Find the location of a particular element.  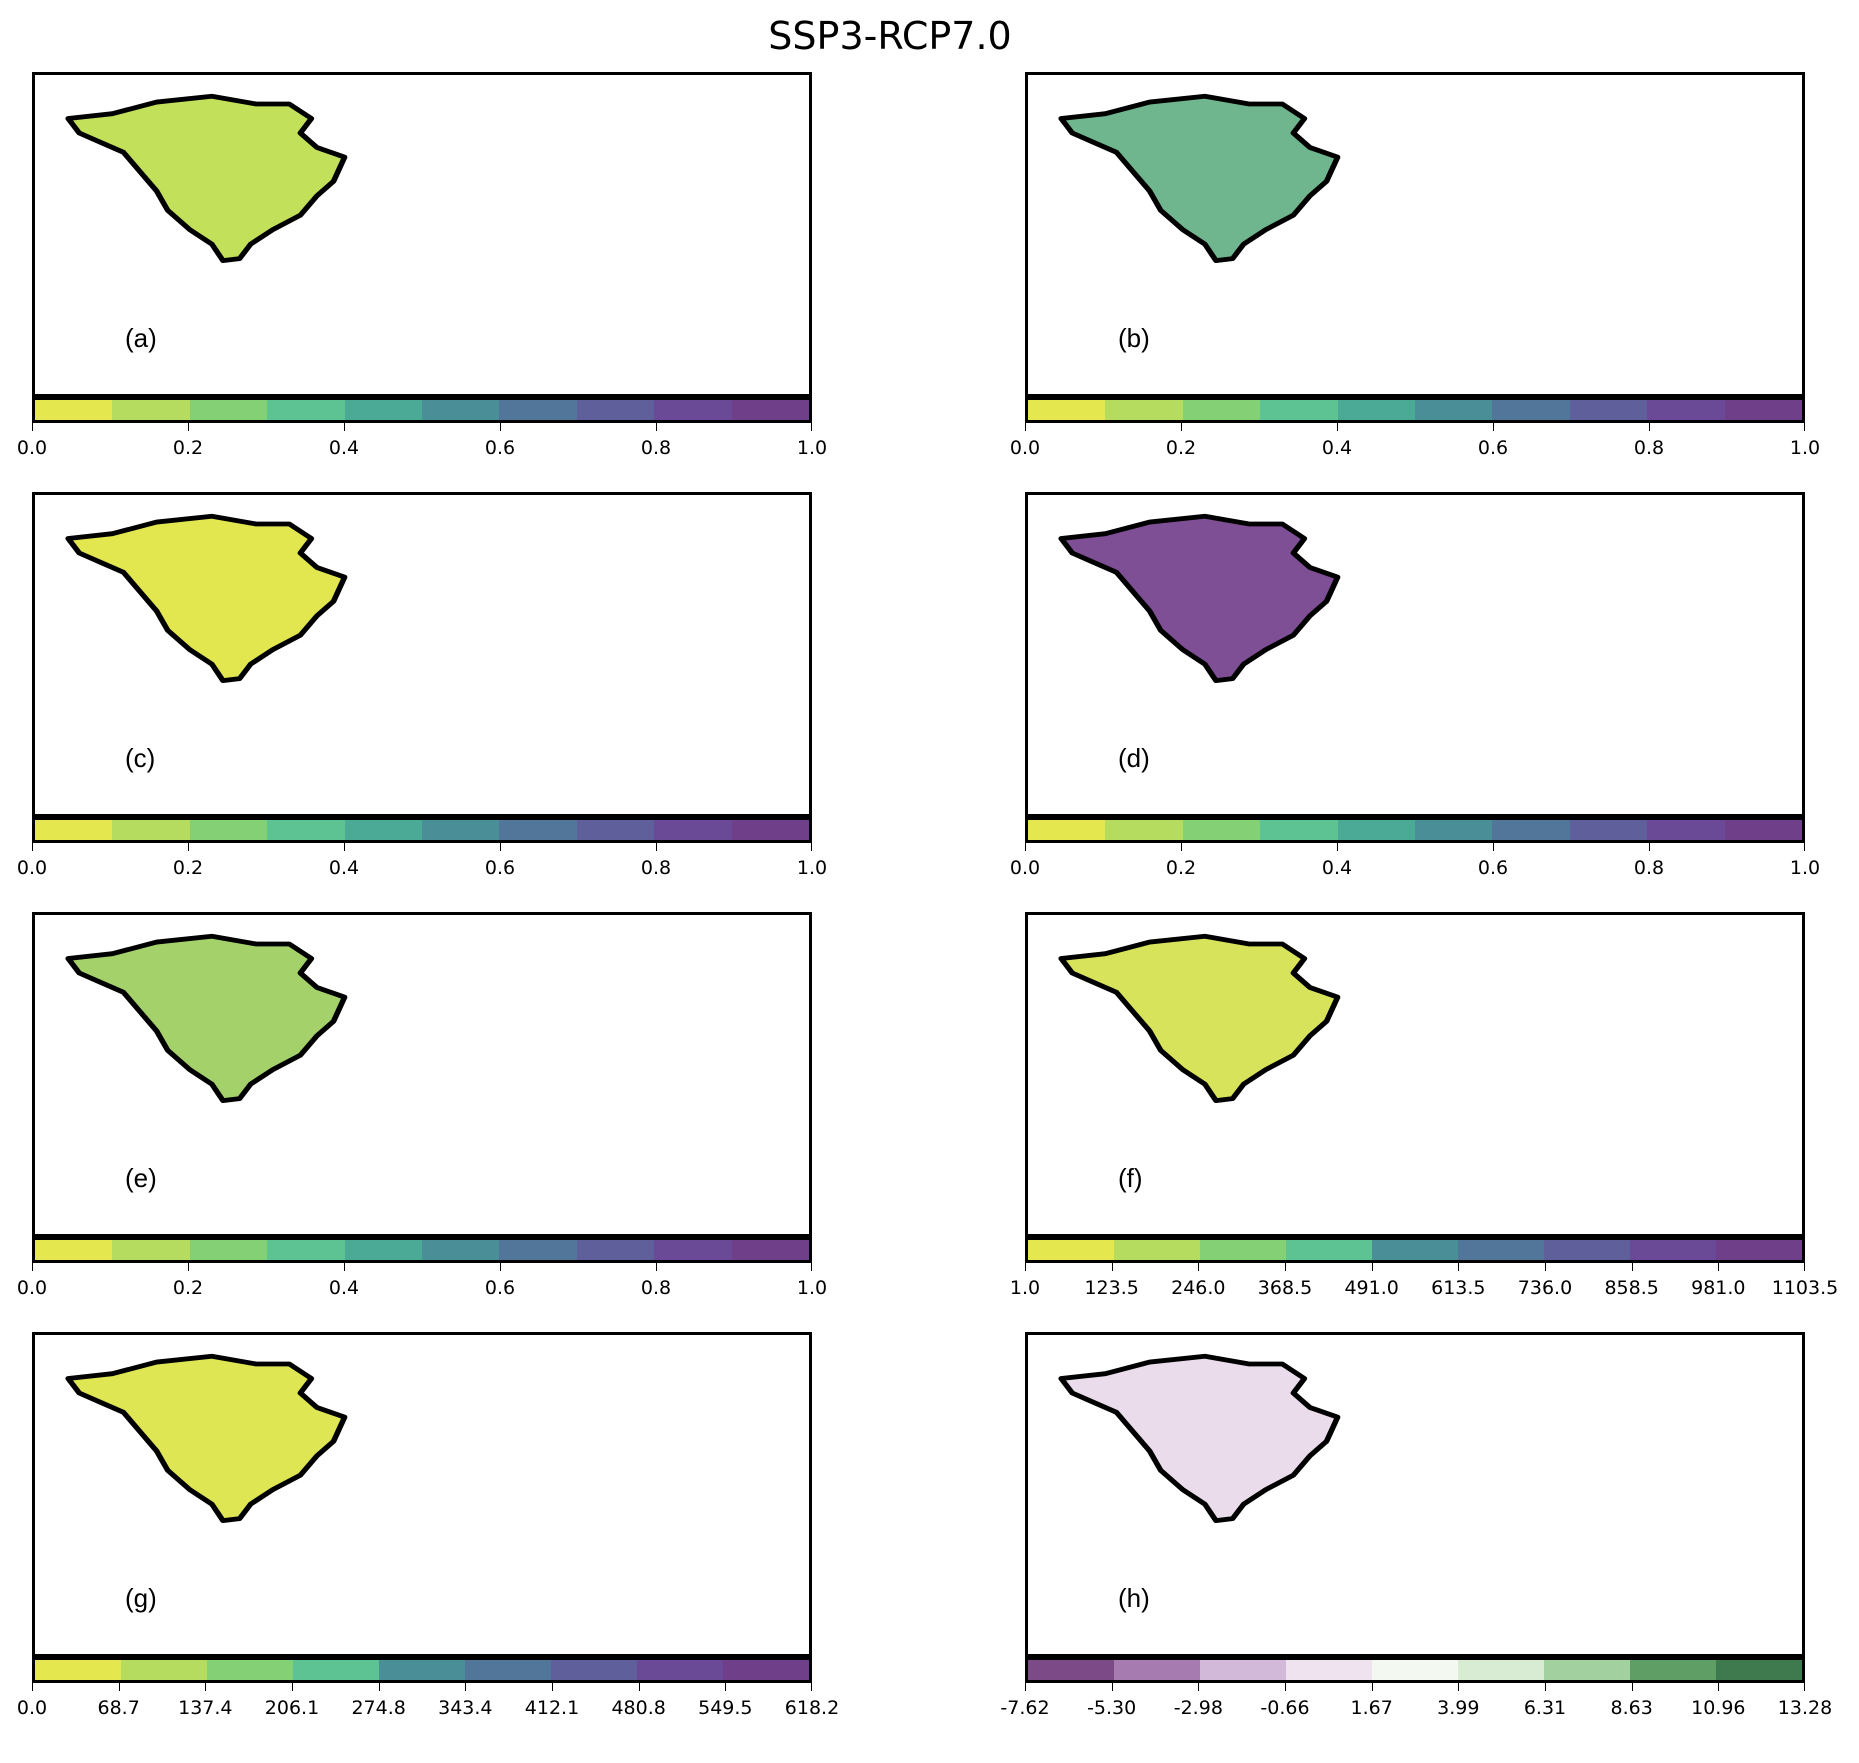

panel-label: (g) is located at coordinates (141, 1598).